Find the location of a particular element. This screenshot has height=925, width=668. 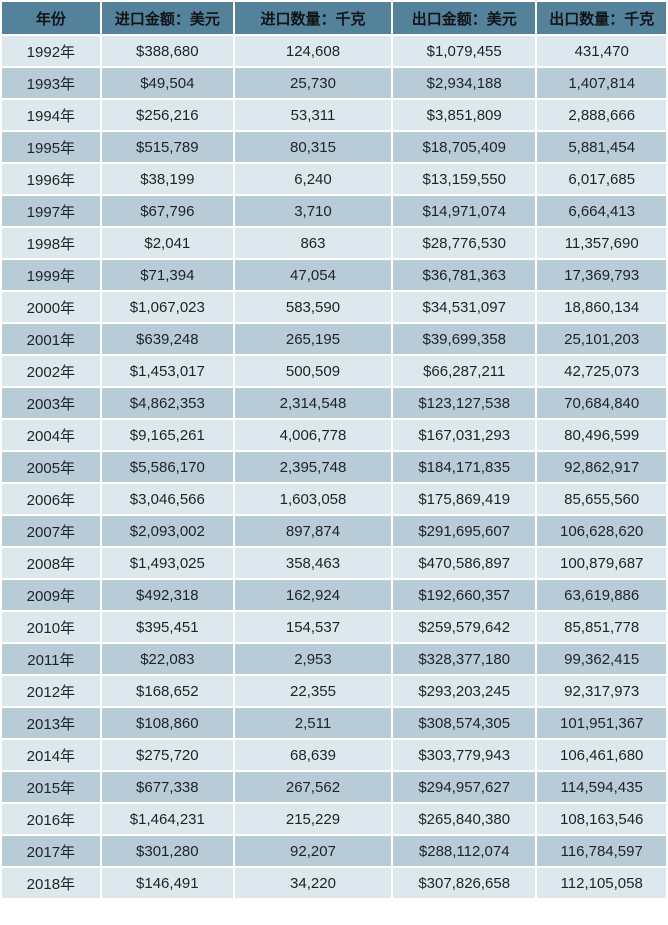

import-amount-cell: $275,720 is located at coordinates (167, 755).